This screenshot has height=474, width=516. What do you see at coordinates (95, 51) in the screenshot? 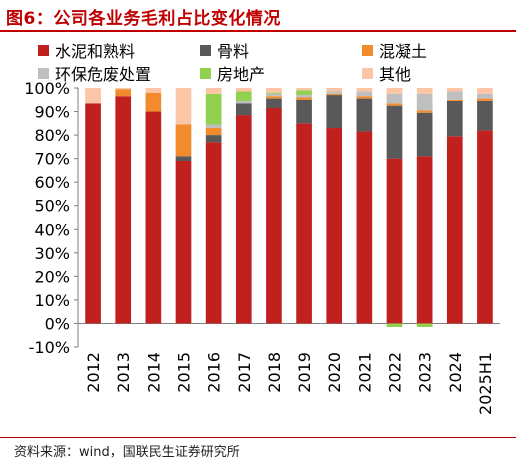
I see `legend-label: 水泥和熟料` at bounding box center [95, 51].